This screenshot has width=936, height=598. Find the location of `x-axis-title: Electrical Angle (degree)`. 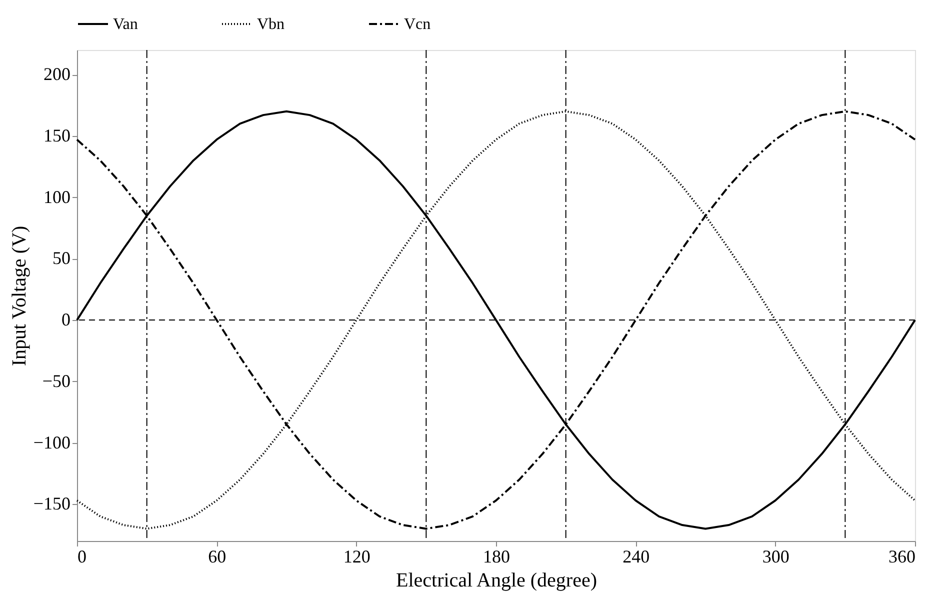

x-axis-title: Electrical Angle (degree) is located at coordinates (496, 581).